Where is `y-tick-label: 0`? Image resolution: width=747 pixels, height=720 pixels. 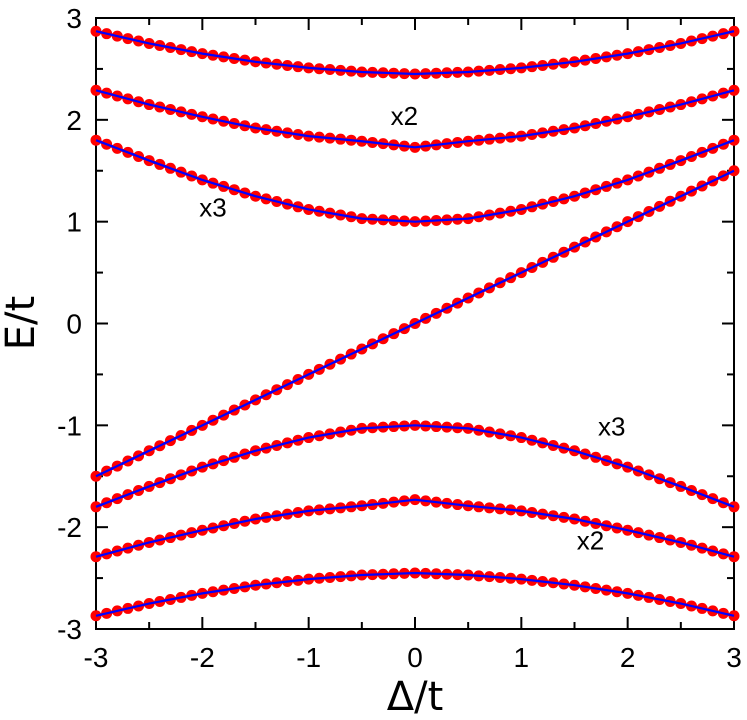 y-tick-label: 0 is located at coordinates (74, 324).